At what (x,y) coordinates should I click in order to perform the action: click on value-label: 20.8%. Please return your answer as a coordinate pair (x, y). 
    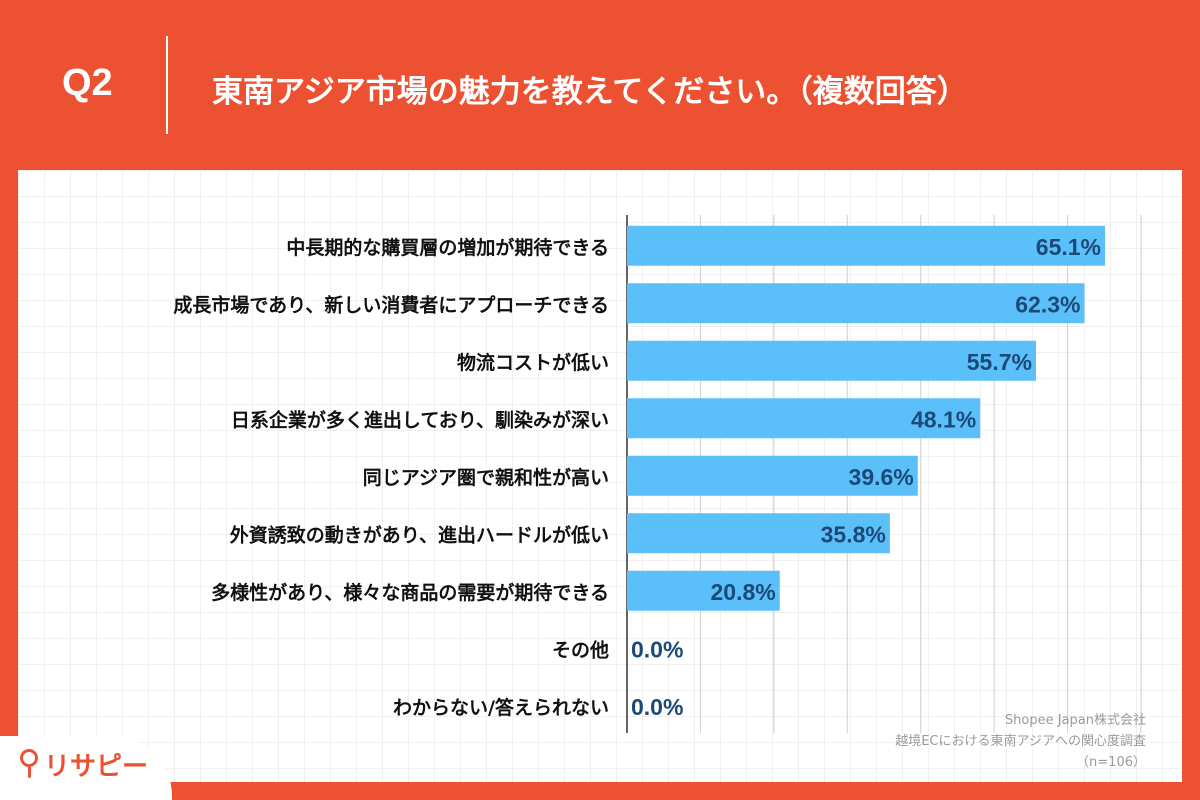
    Looking at the image, I should click on (743, 592).